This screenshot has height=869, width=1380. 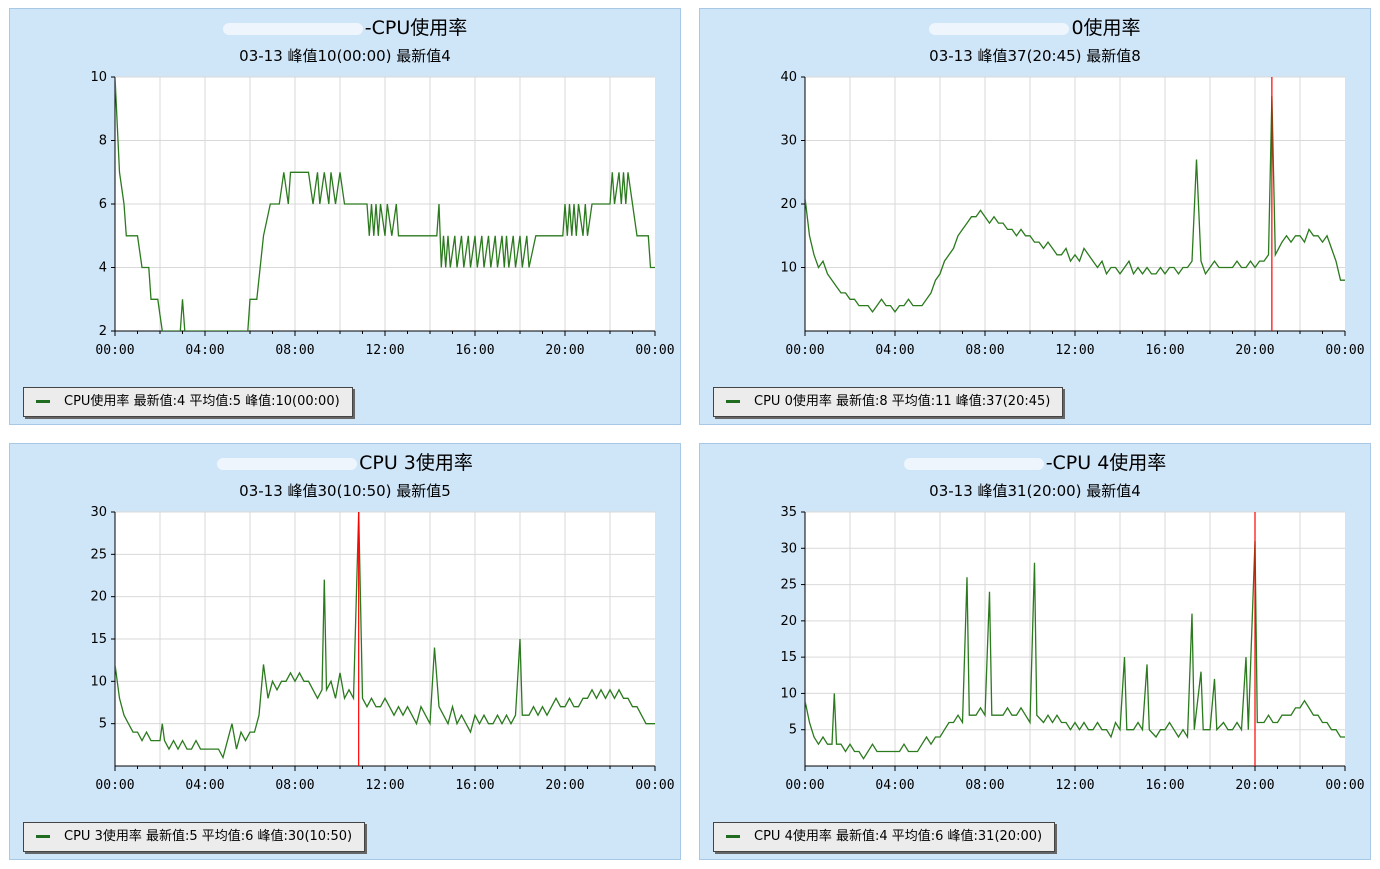 I want to click on chart-title: CPU 3使用率, so click(x=345, y=461).